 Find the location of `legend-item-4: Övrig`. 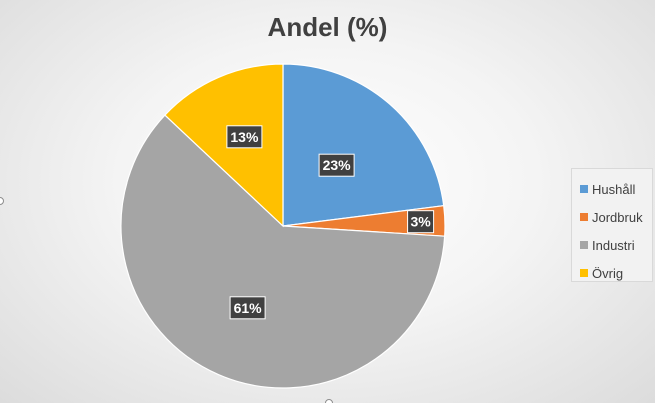

legend-item-4: Övrig is located at coordinates (616, 273).